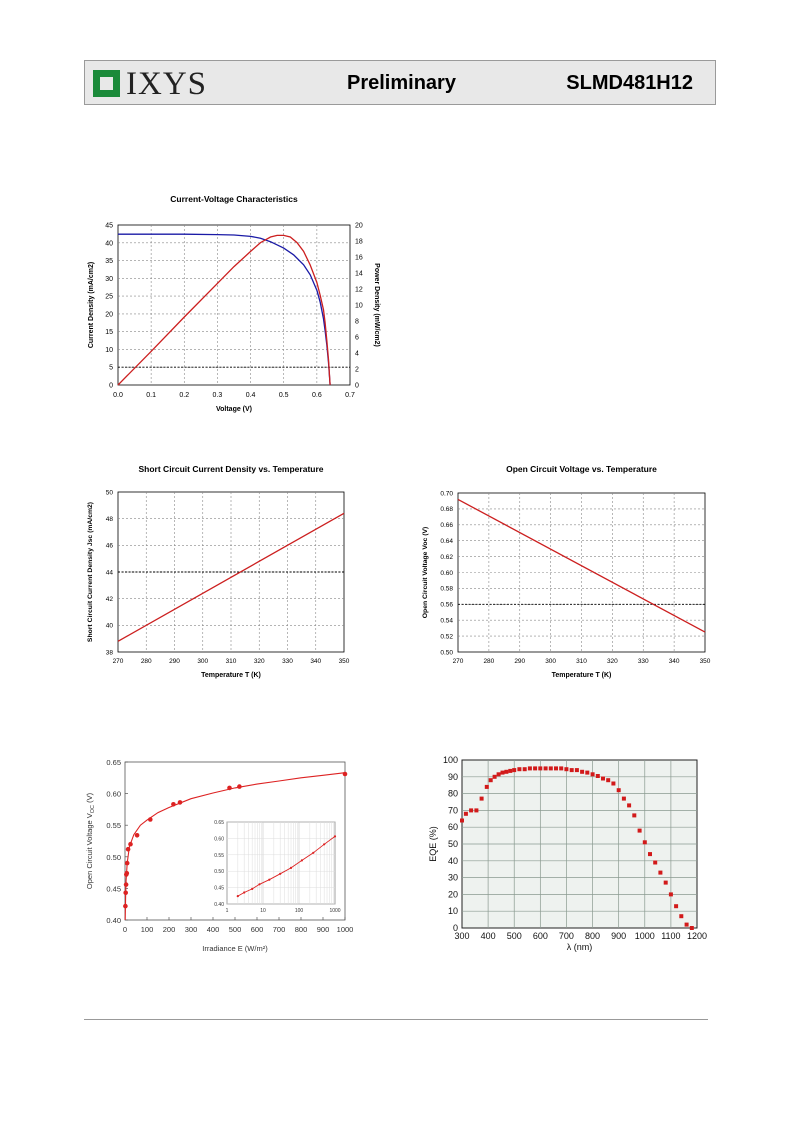  What do you see at coordinates (357, 370) in the screenshot?
I see `y2-tick-label: 2` at bounding box center [357, 370].